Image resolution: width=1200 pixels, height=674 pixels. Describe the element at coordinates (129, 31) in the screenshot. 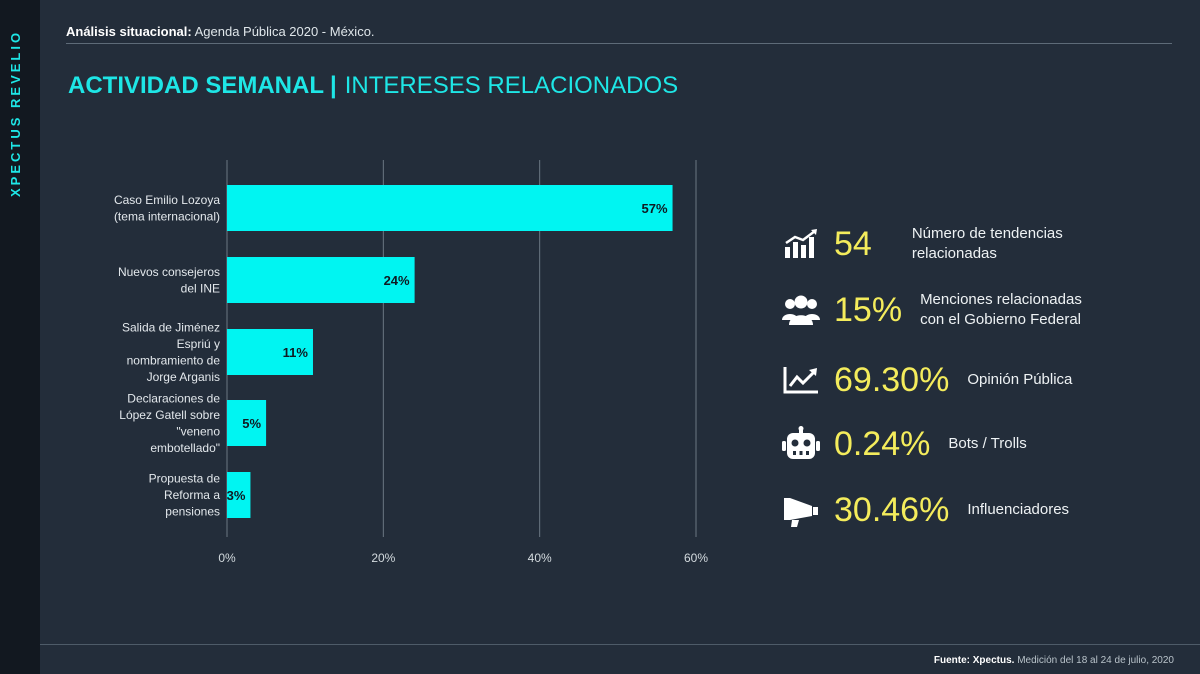

I see `header-bold: Análisis situacional:` at that location.